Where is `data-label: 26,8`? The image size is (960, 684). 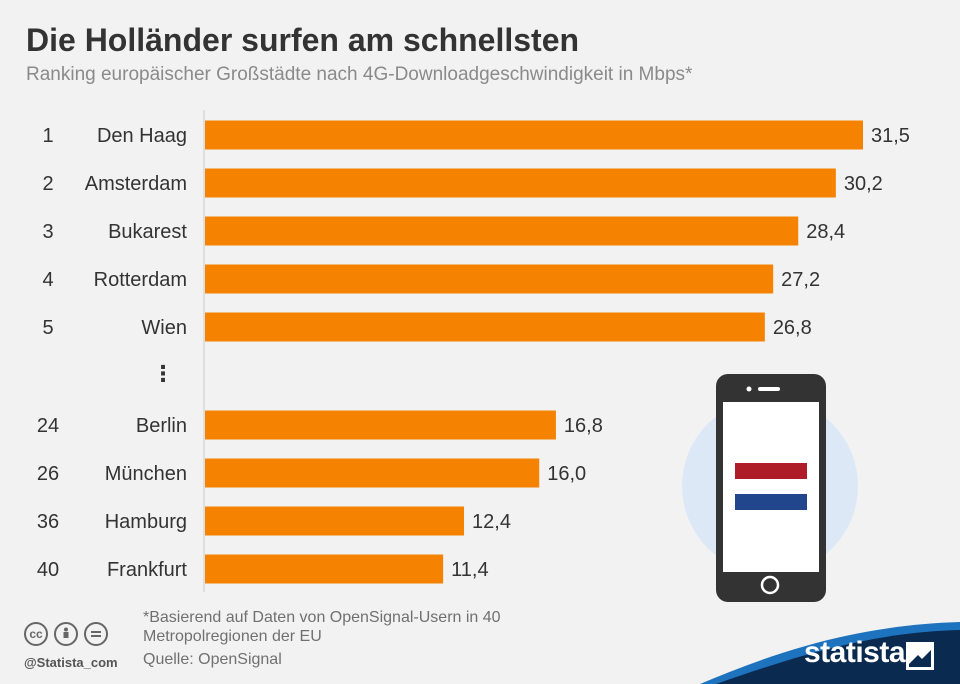
data-label: 26,8 is located at coordinates (792, 328).